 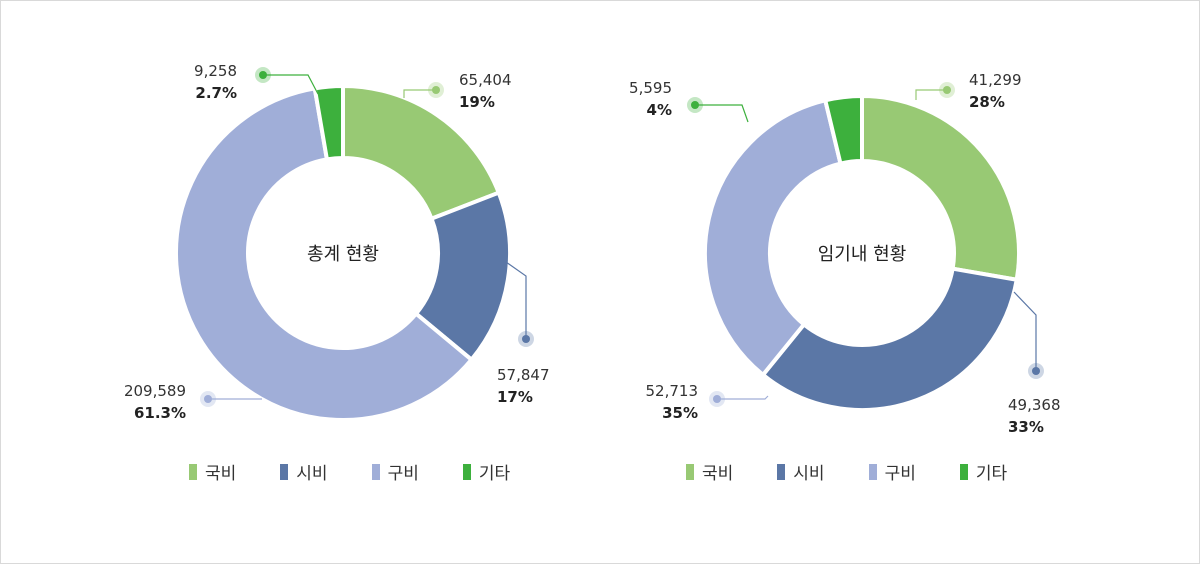 I want to click on percent-label: 35%, so click(x=680, y=413).